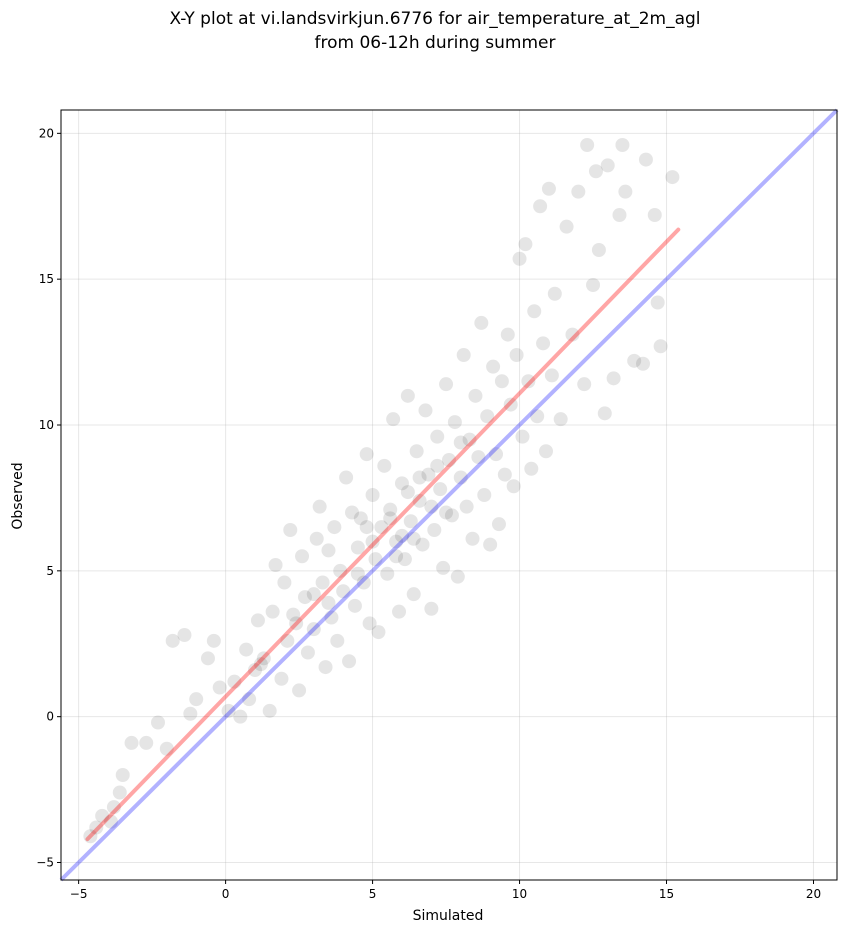 The image size is (845, 934). Describe the element at coordinates (435, 43) in the screenshot. I see `chart-title-line-2: from 06-12h during summer` at that location.